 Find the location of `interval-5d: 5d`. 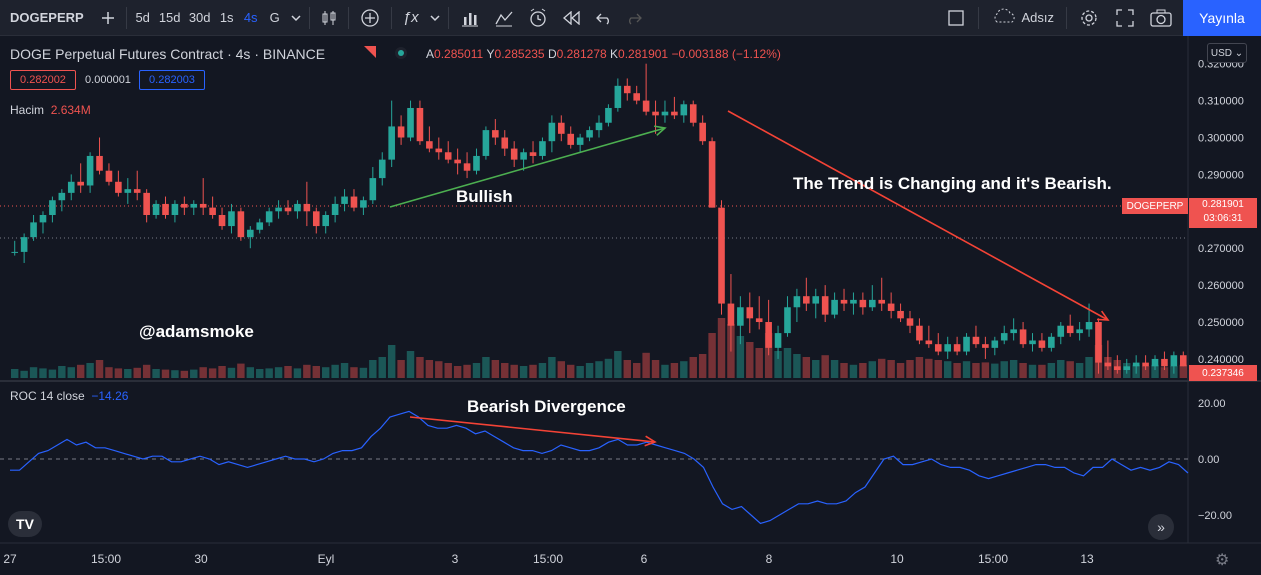

interval-5d: 5d is located at coordinates (142, 17).